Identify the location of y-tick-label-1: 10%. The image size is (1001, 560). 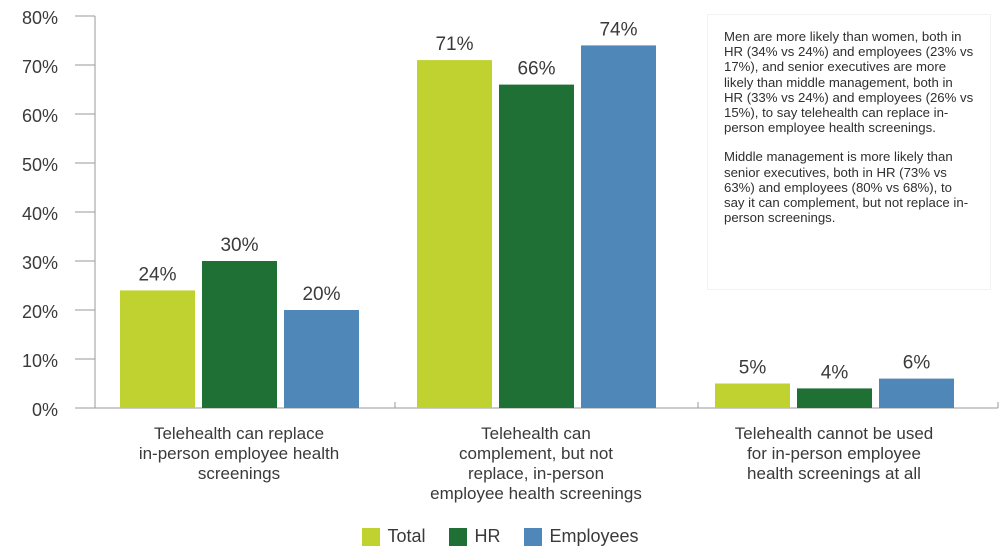
(40, 361).